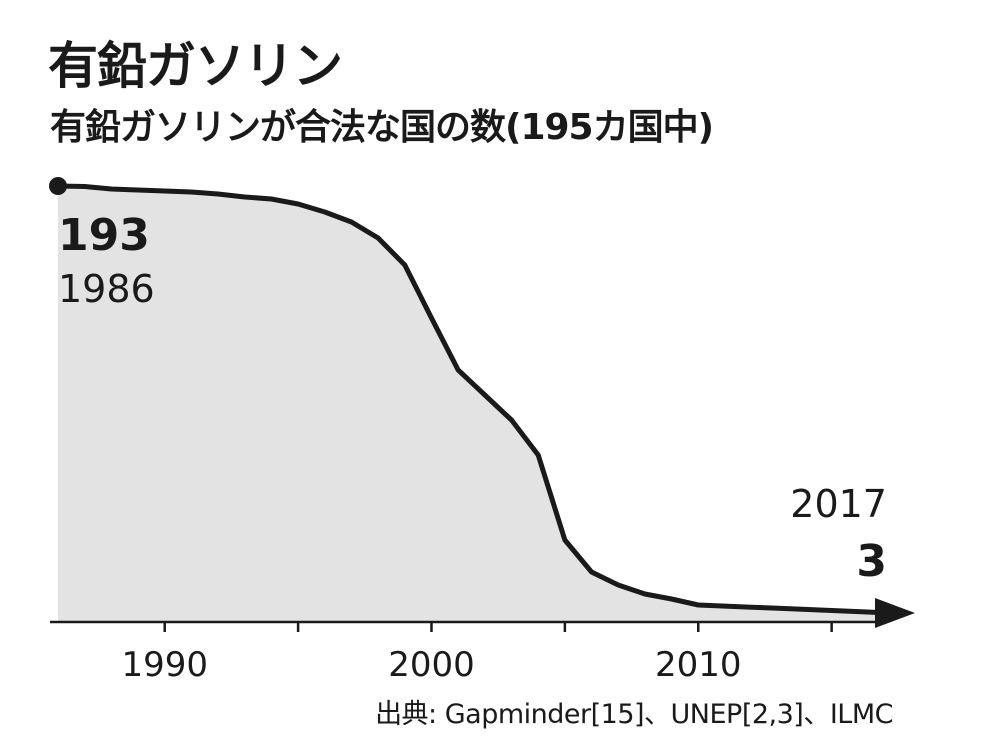 Image resolution: width=985 pixels, height=749 pixels. What do you see at coordinates (634, 714) in the screenshot?
I see `source-note: 出典: Gapminder[15]、UNEP[2,3]、ILMC` at bounding box center [634, 714].